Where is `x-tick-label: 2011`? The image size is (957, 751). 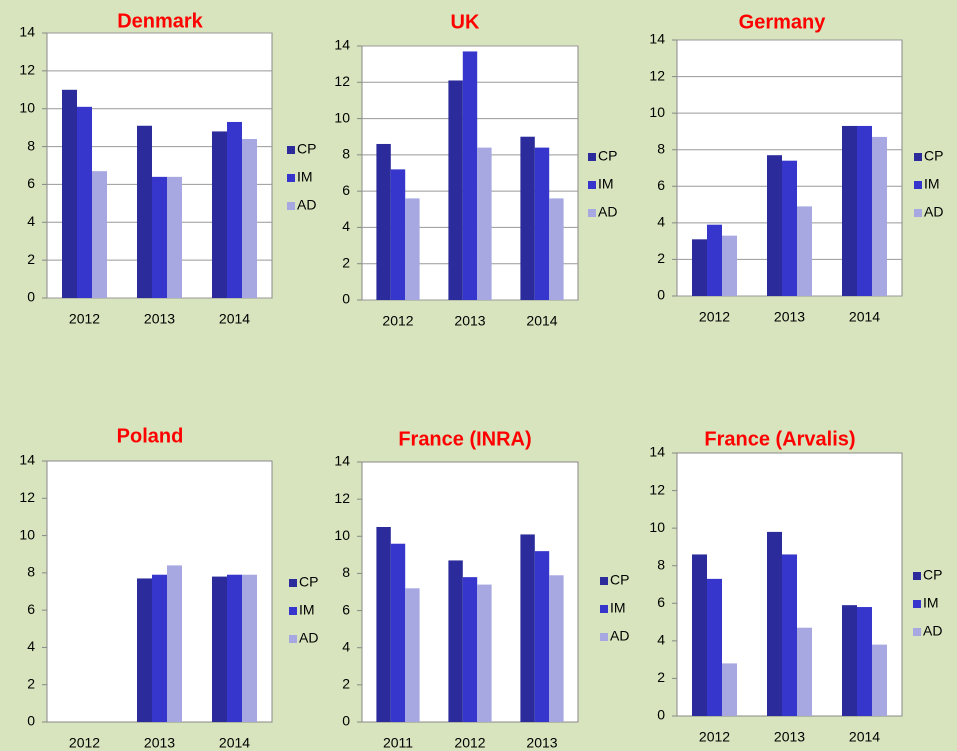
x-tick-label: 2011 is located at coordinates (398, 743).